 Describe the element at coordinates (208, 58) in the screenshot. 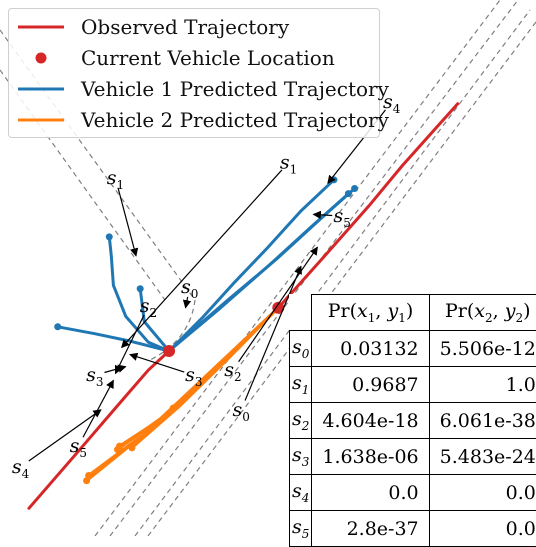

I see `legend-label: Current Vehicle Location` at that location.